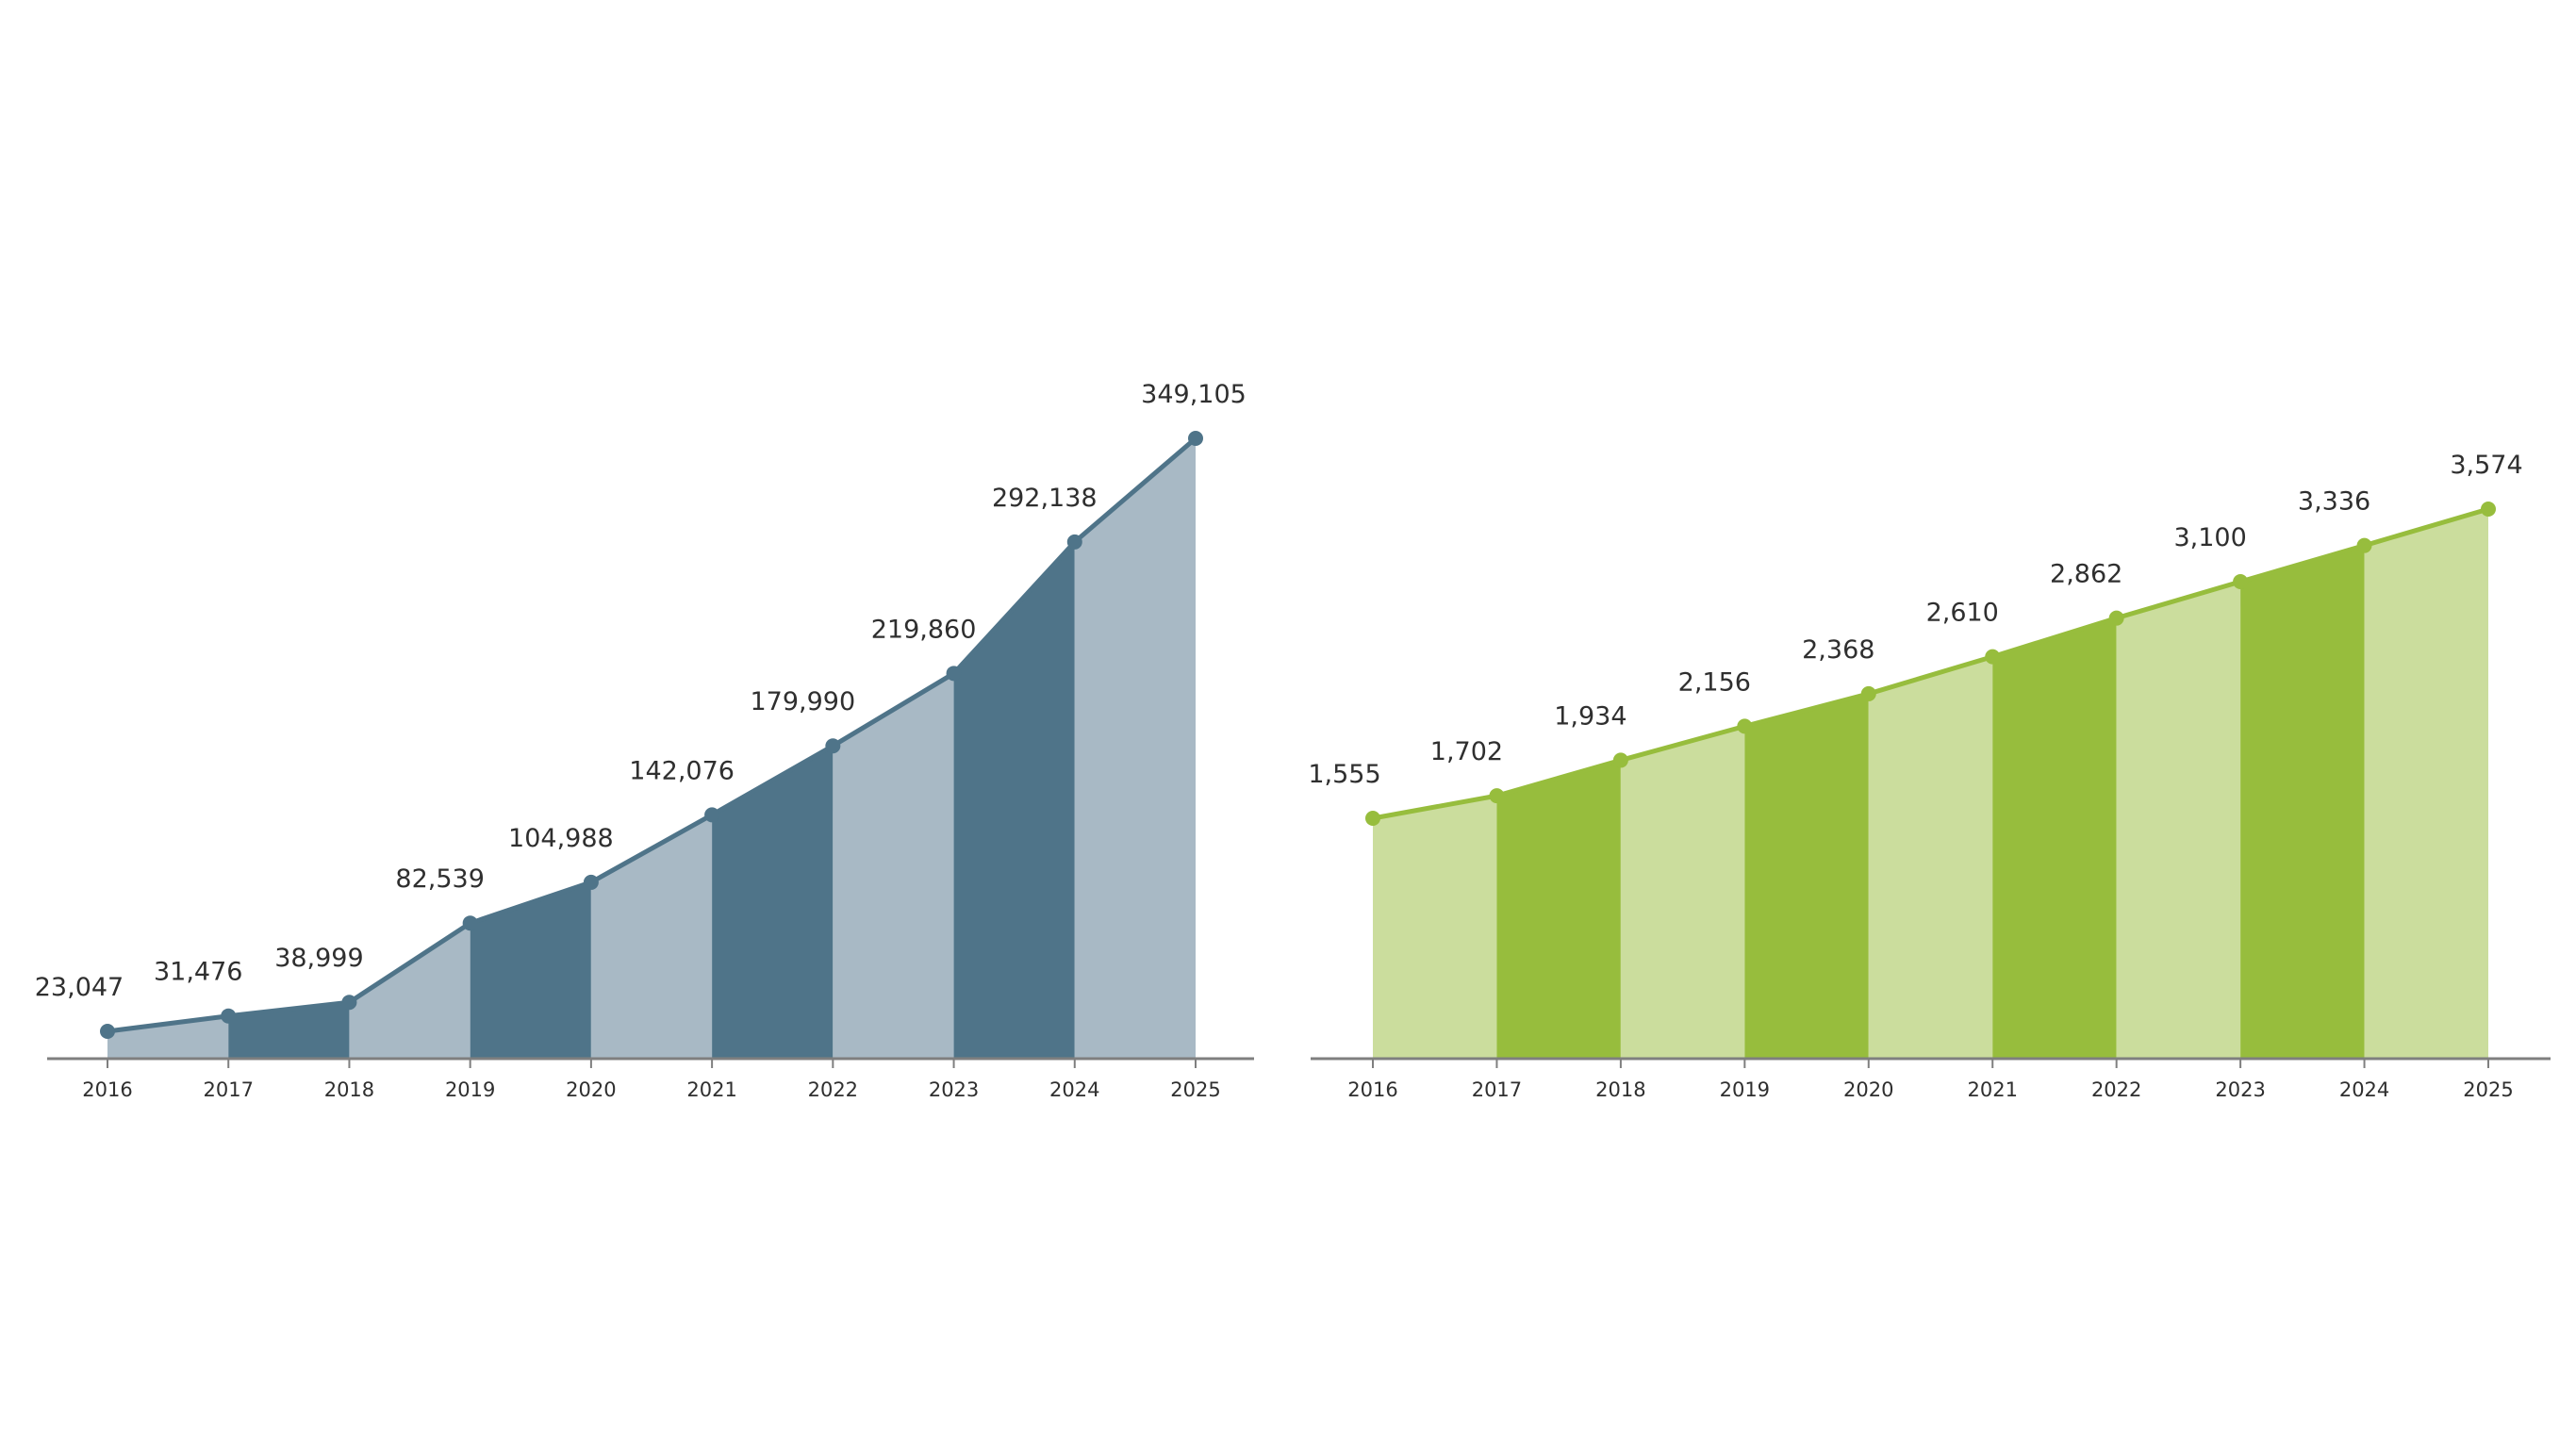 The image size is (2576, 1448). Describe the element at coordinates (79, 987) in the screenshot. I see `data-label-2016: 23,047` at that location.